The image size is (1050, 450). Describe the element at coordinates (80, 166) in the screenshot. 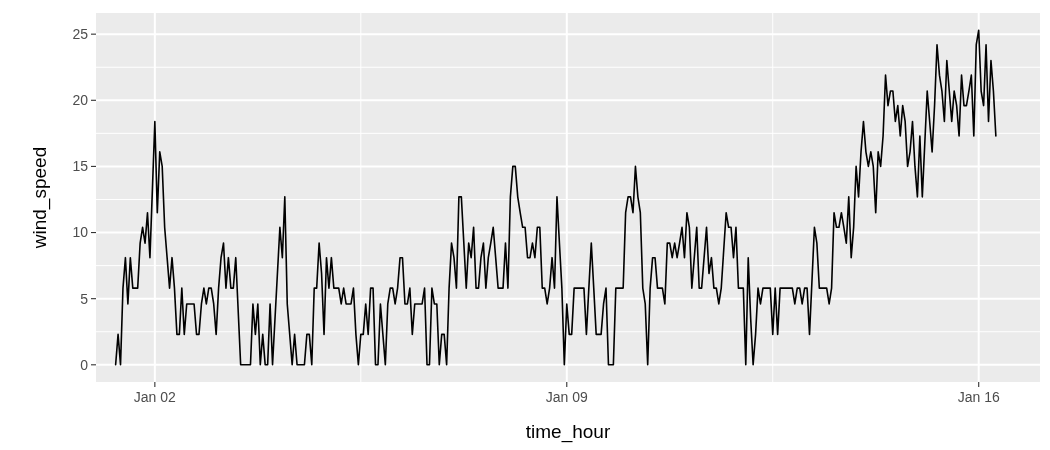

I see `y-tick-label: 15` at that location.